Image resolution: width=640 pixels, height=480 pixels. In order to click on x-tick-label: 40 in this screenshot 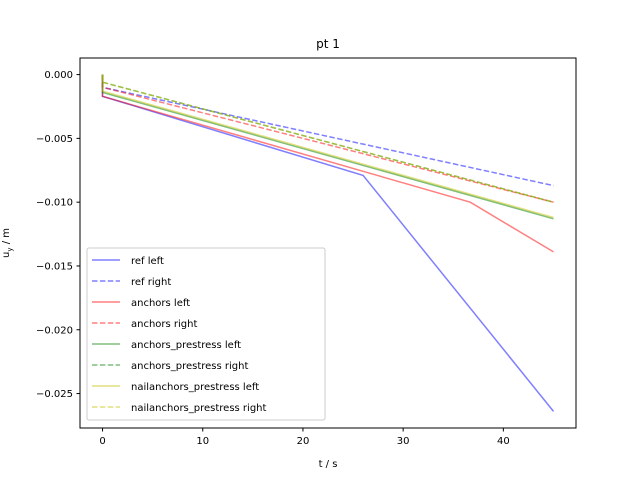, I will do `click(503, 441)`.